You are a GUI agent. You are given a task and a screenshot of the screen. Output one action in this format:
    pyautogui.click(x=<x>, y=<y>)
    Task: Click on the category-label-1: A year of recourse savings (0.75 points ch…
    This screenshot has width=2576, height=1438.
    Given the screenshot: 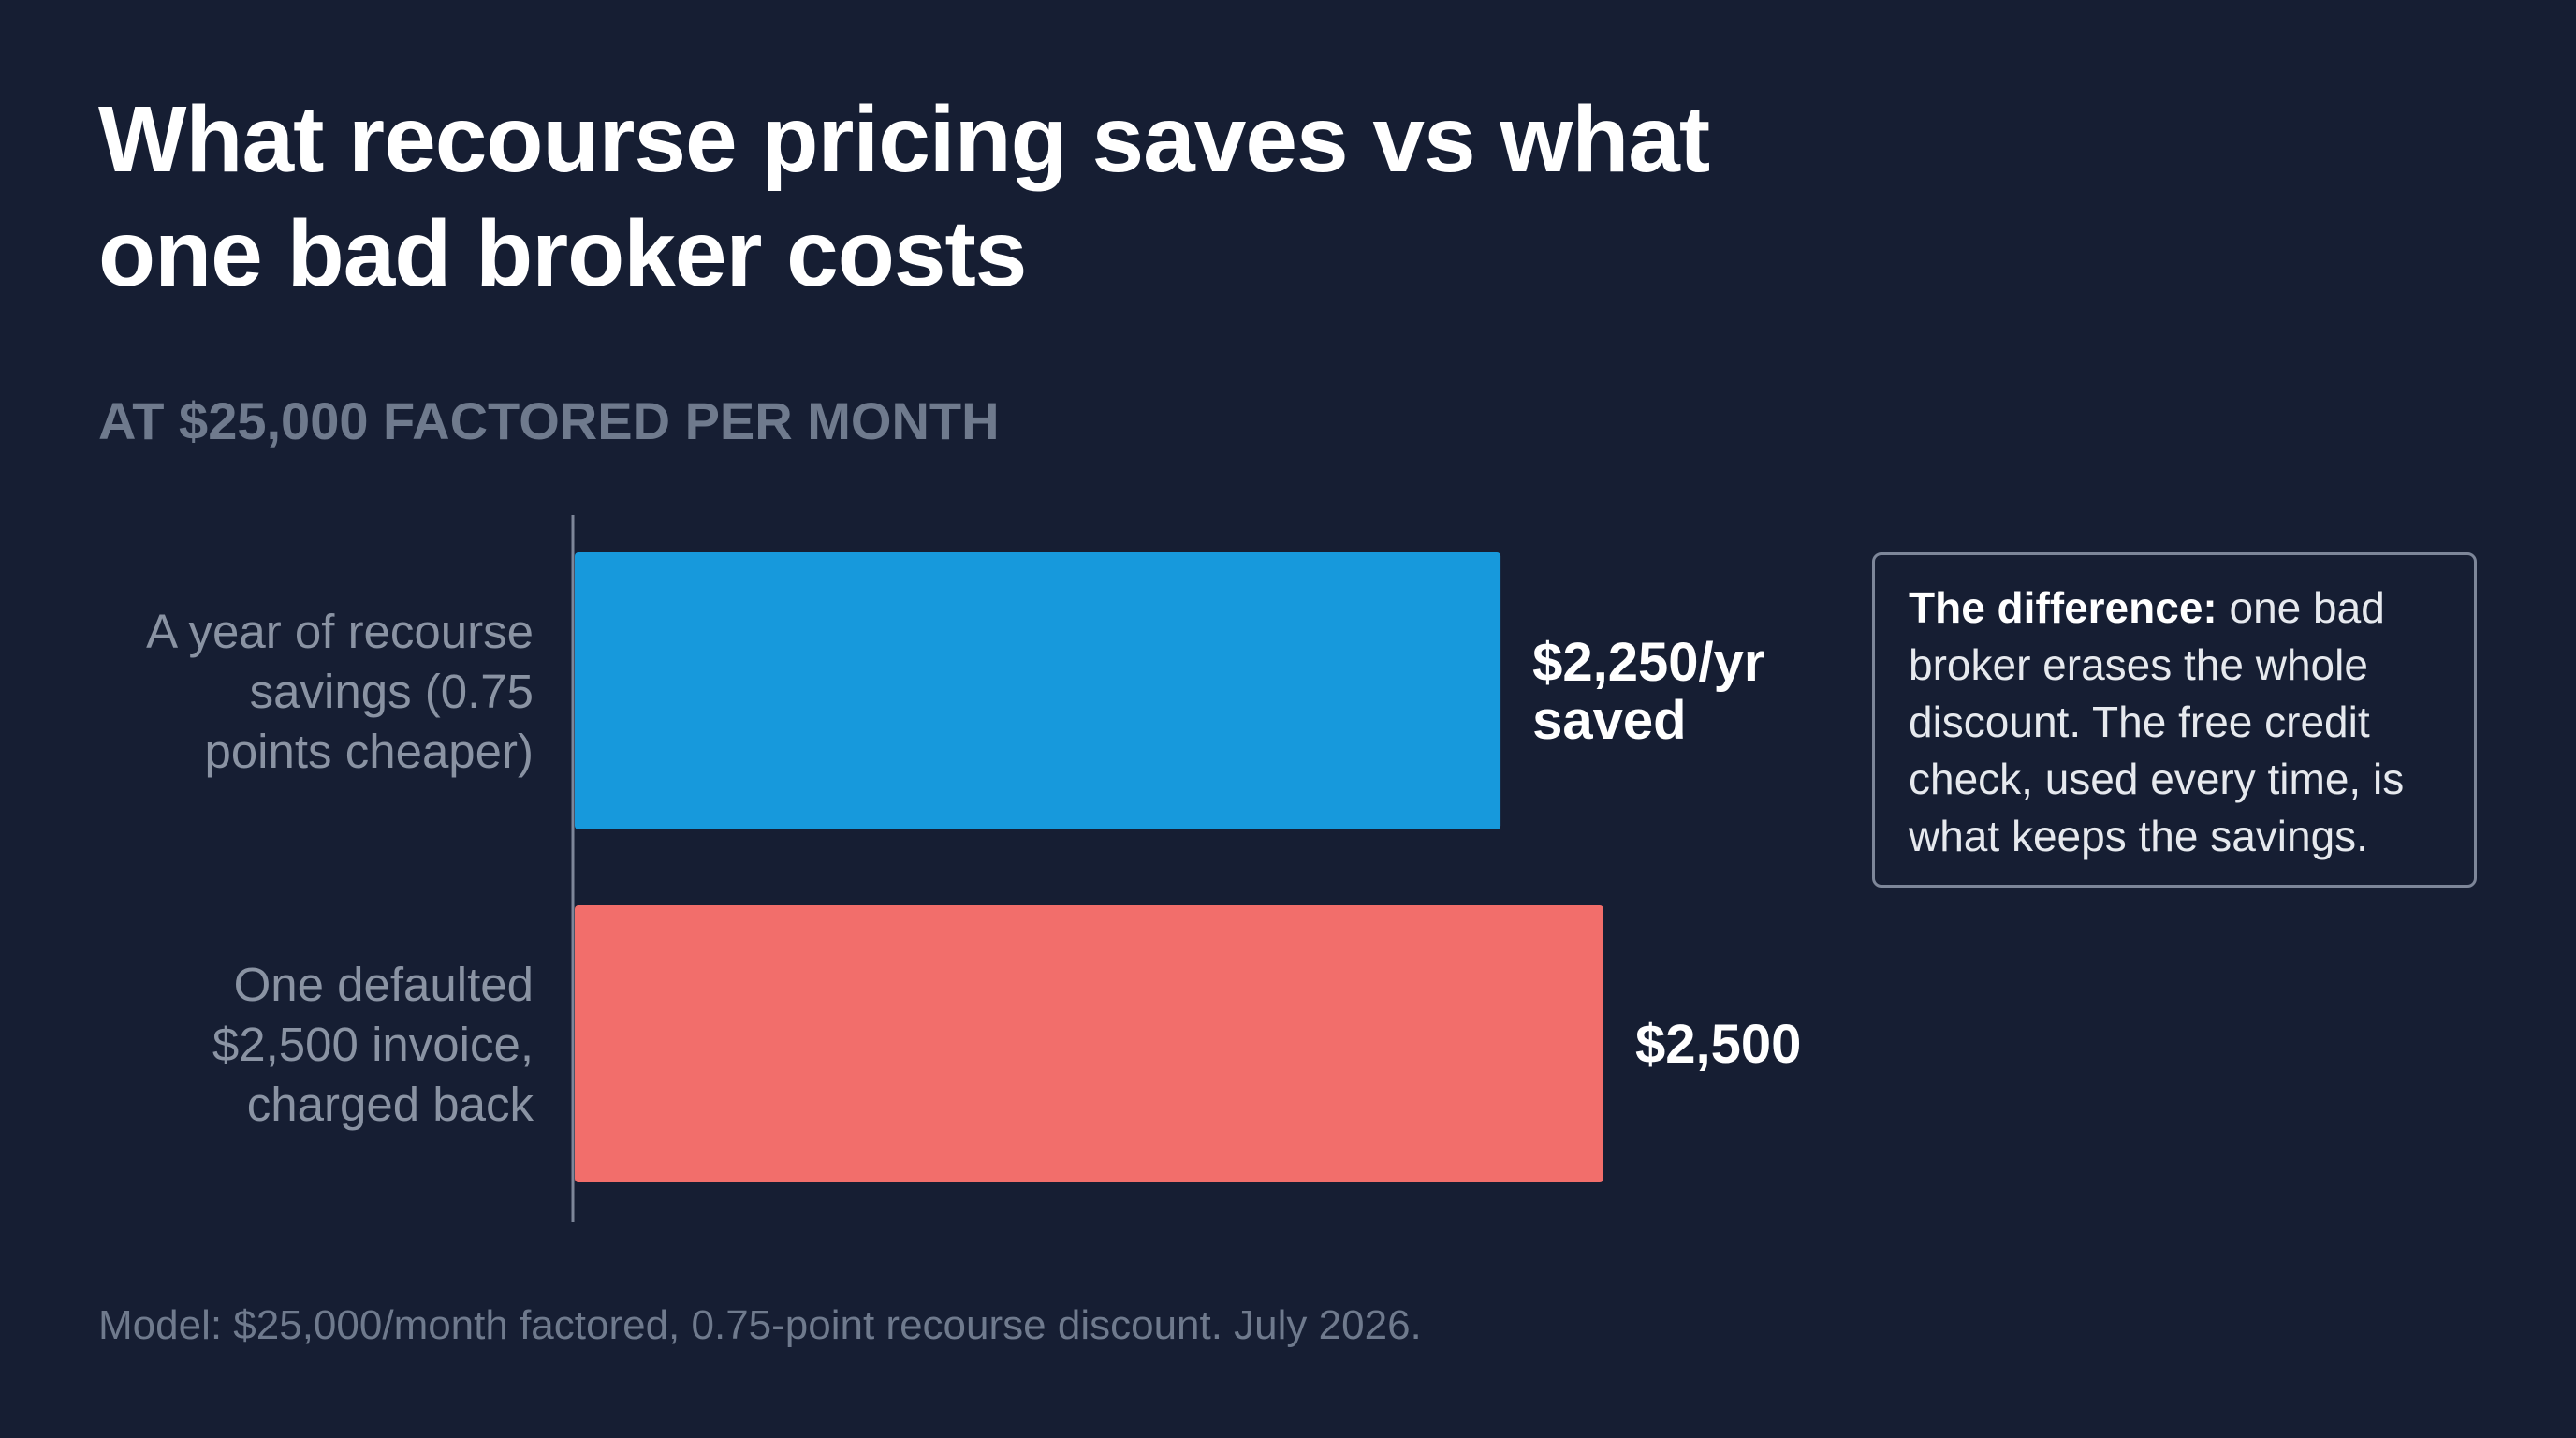 What is the action you would take?
    pyautogui.click(x=340, y=691)
    